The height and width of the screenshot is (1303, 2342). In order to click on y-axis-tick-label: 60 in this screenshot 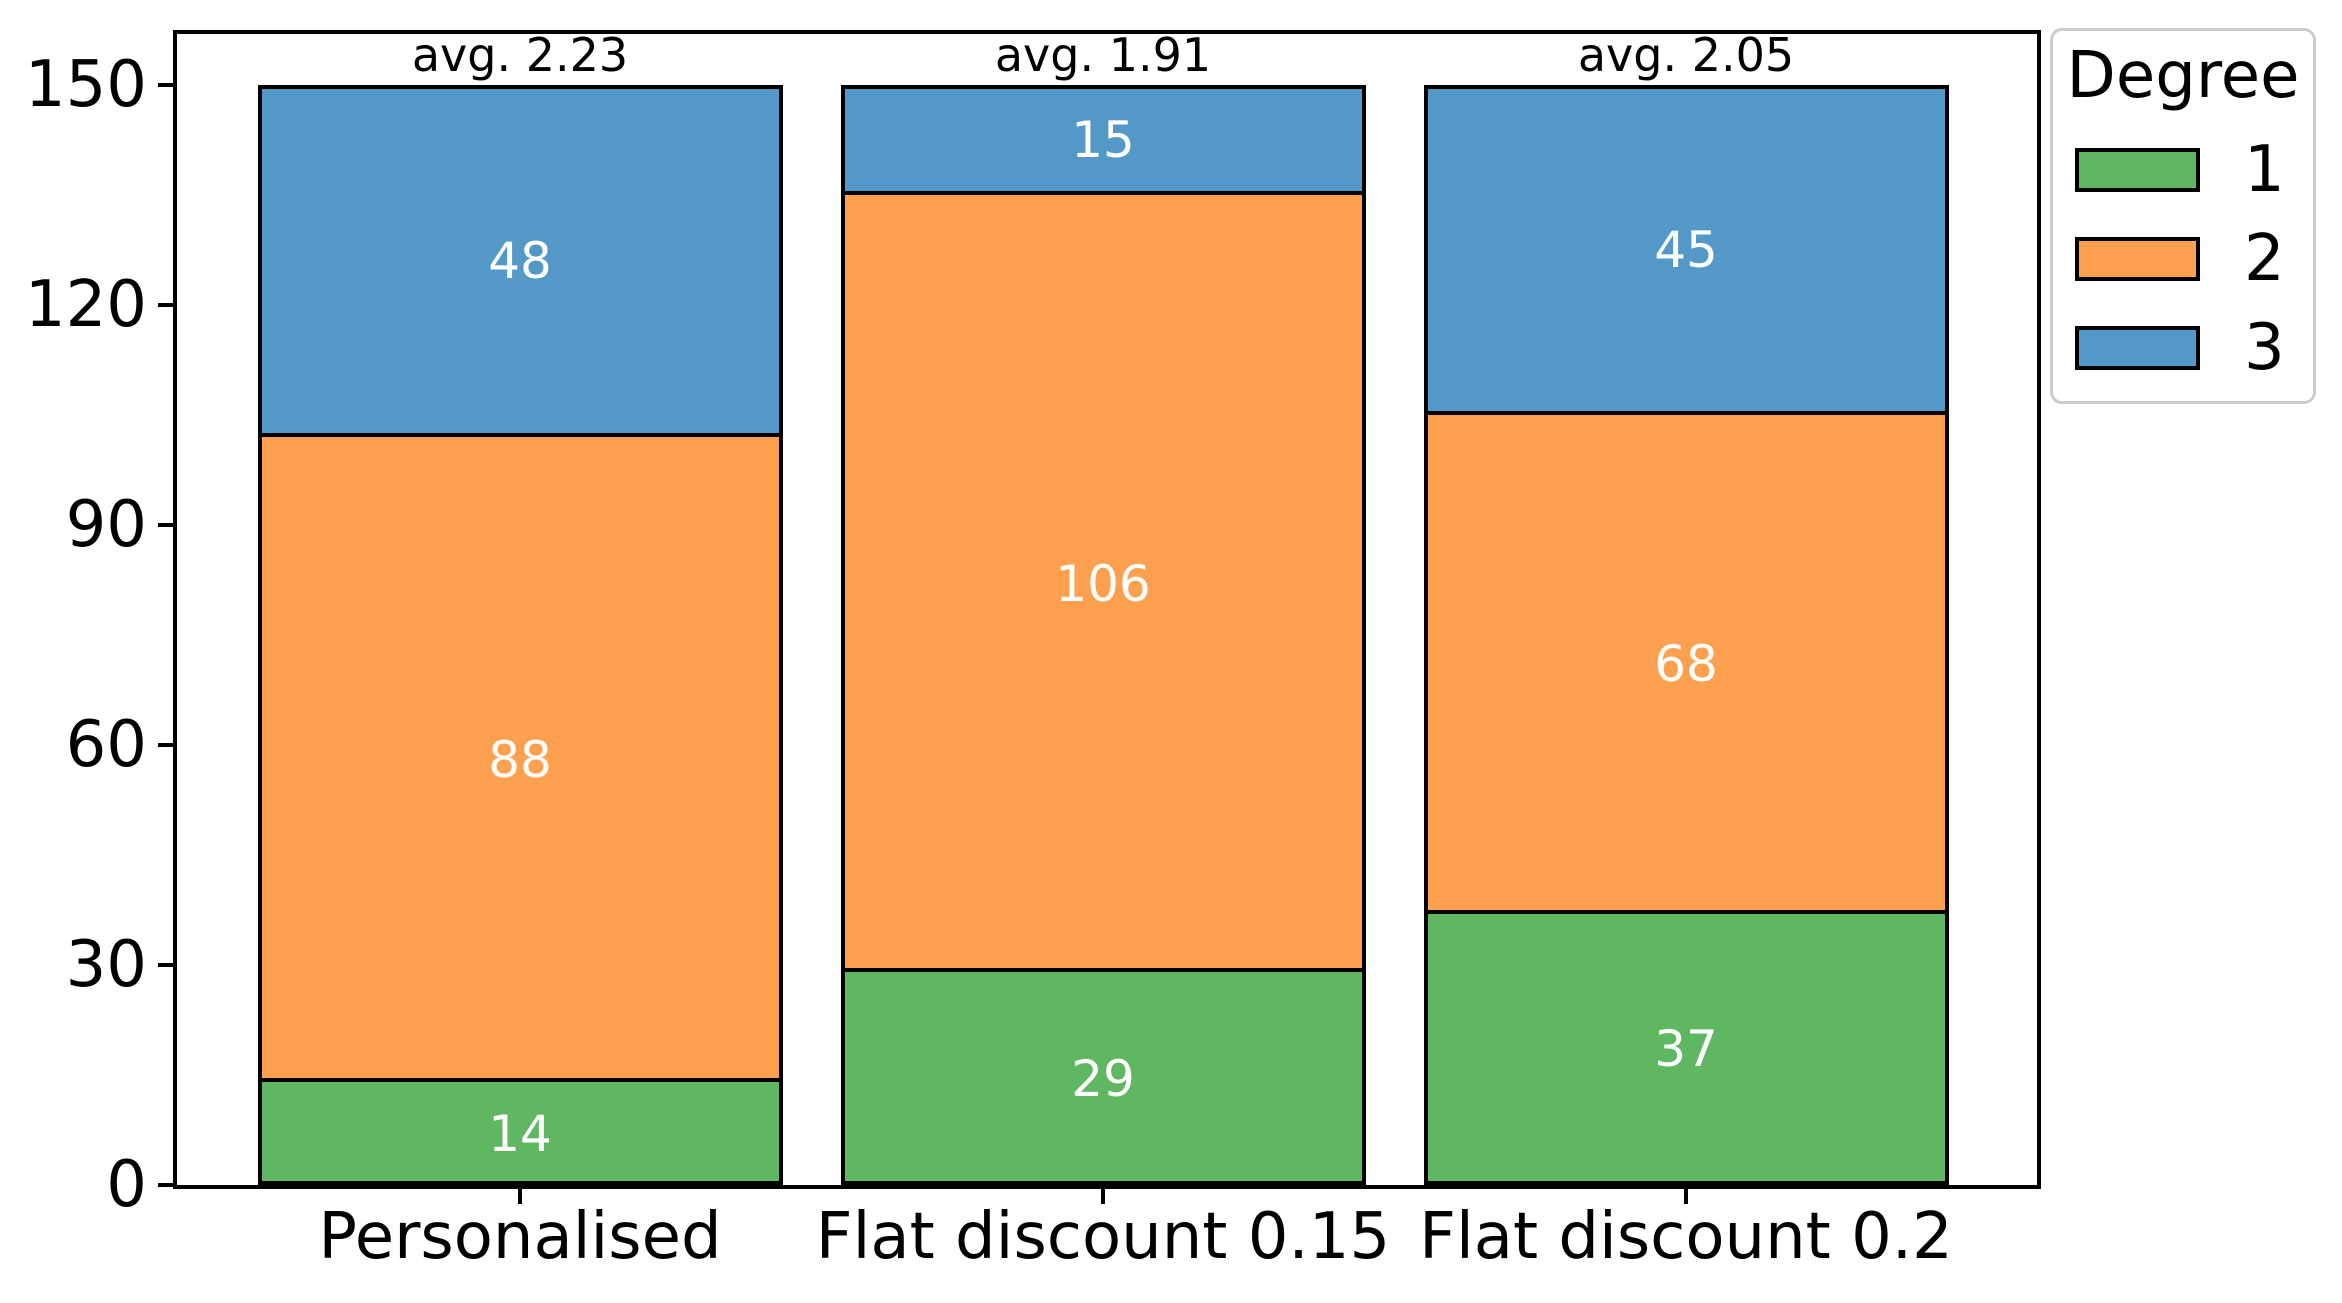, I will do `click(106, 745)`.